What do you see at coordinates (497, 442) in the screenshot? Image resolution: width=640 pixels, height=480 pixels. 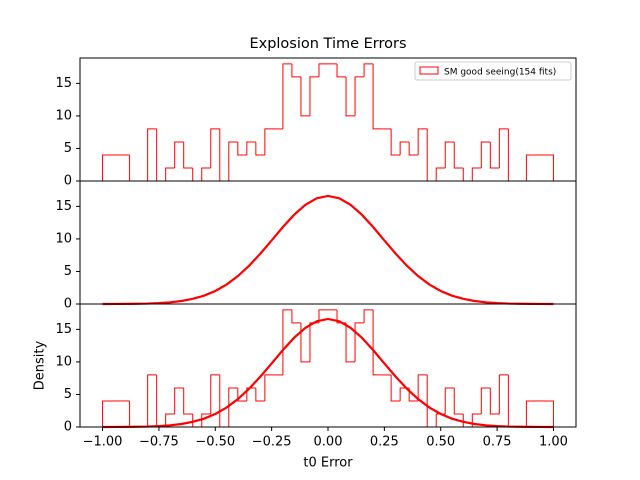 I see `x-tick-label: 0.75` at bounding box center [497, 442].